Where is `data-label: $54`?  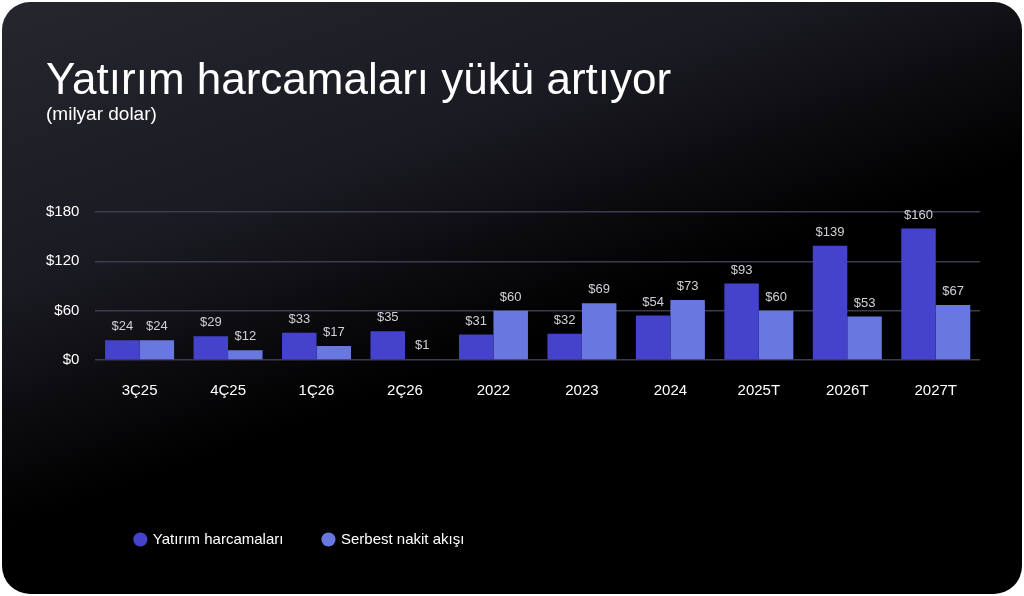 data-label: $54 is located at coordinates (653, 301).